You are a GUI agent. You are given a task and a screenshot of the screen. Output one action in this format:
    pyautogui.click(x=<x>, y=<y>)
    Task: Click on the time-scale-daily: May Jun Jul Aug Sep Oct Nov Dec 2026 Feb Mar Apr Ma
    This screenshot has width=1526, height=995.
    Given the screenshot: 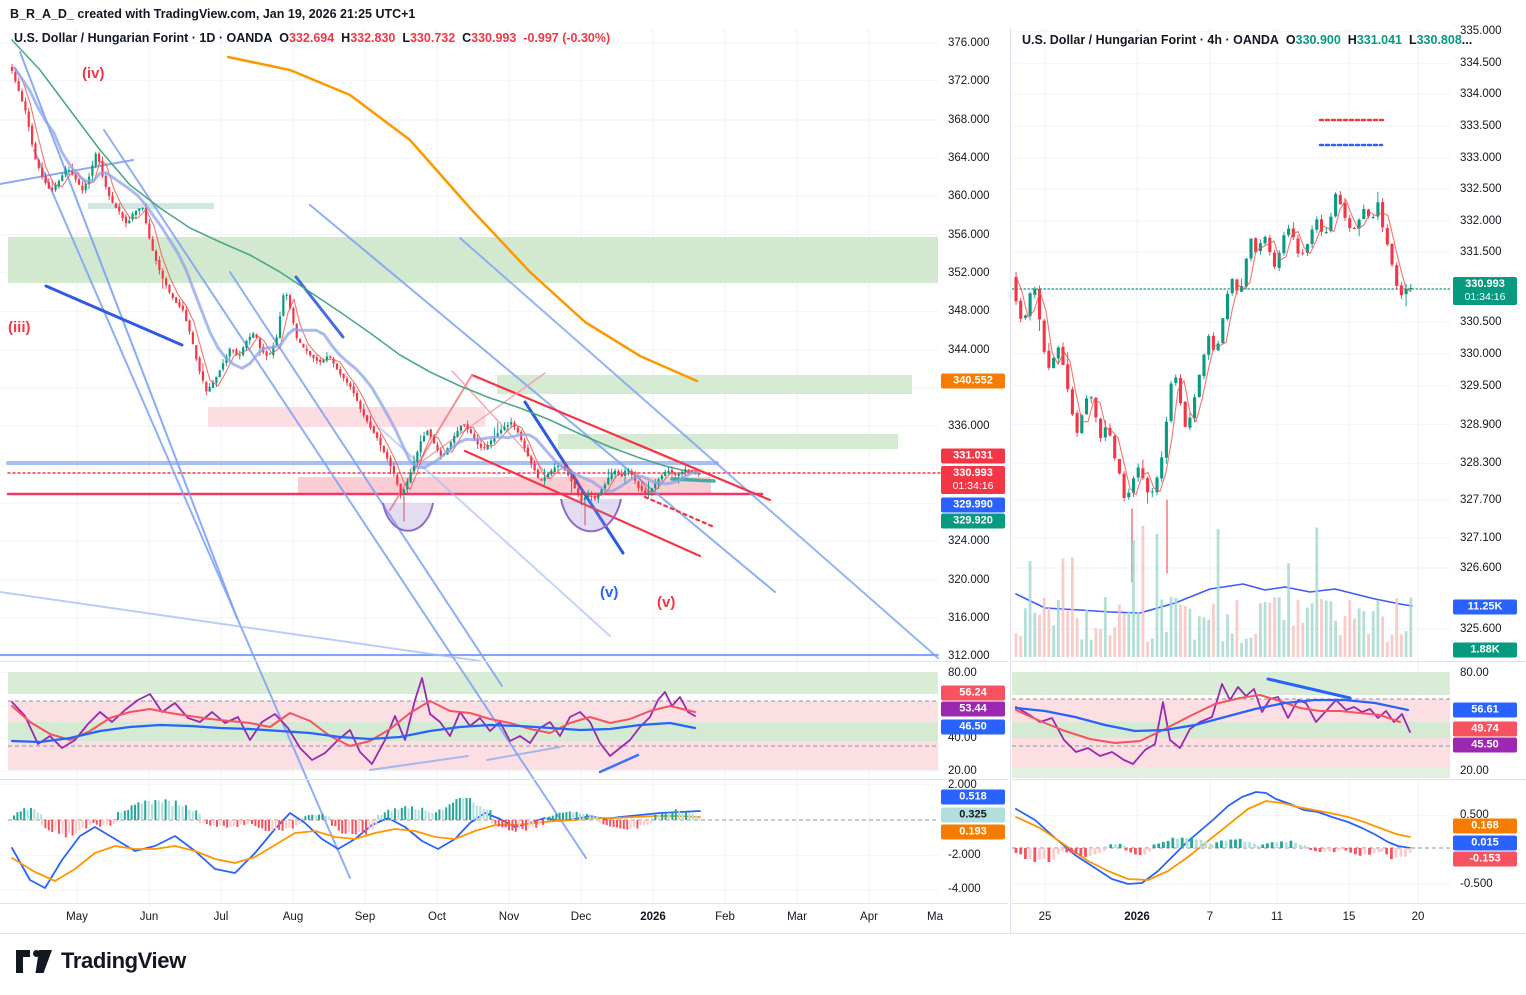 What is the action you would take?
    pyautogui.click(x=504, y=919)
    